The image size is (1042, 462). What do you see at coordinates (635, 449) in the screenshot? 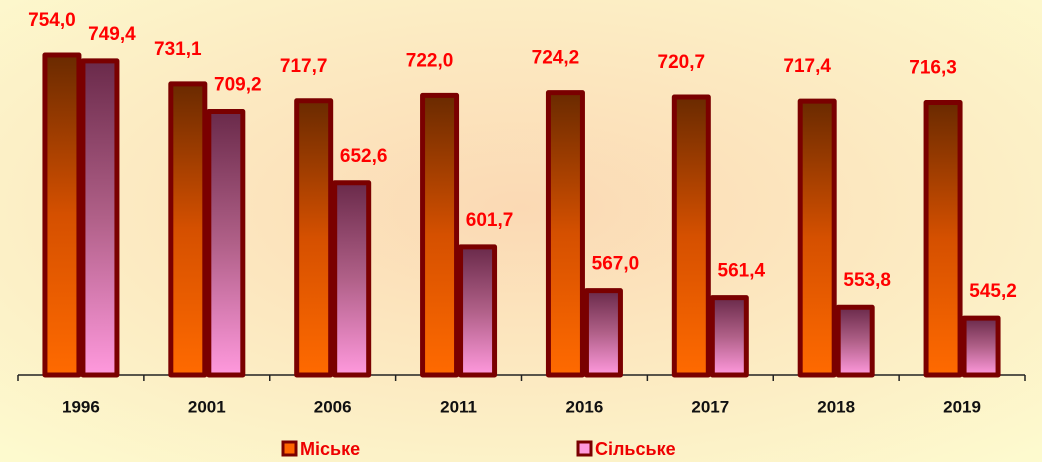
I see `legend-label: Сільське` at bounding box center [635, 449].